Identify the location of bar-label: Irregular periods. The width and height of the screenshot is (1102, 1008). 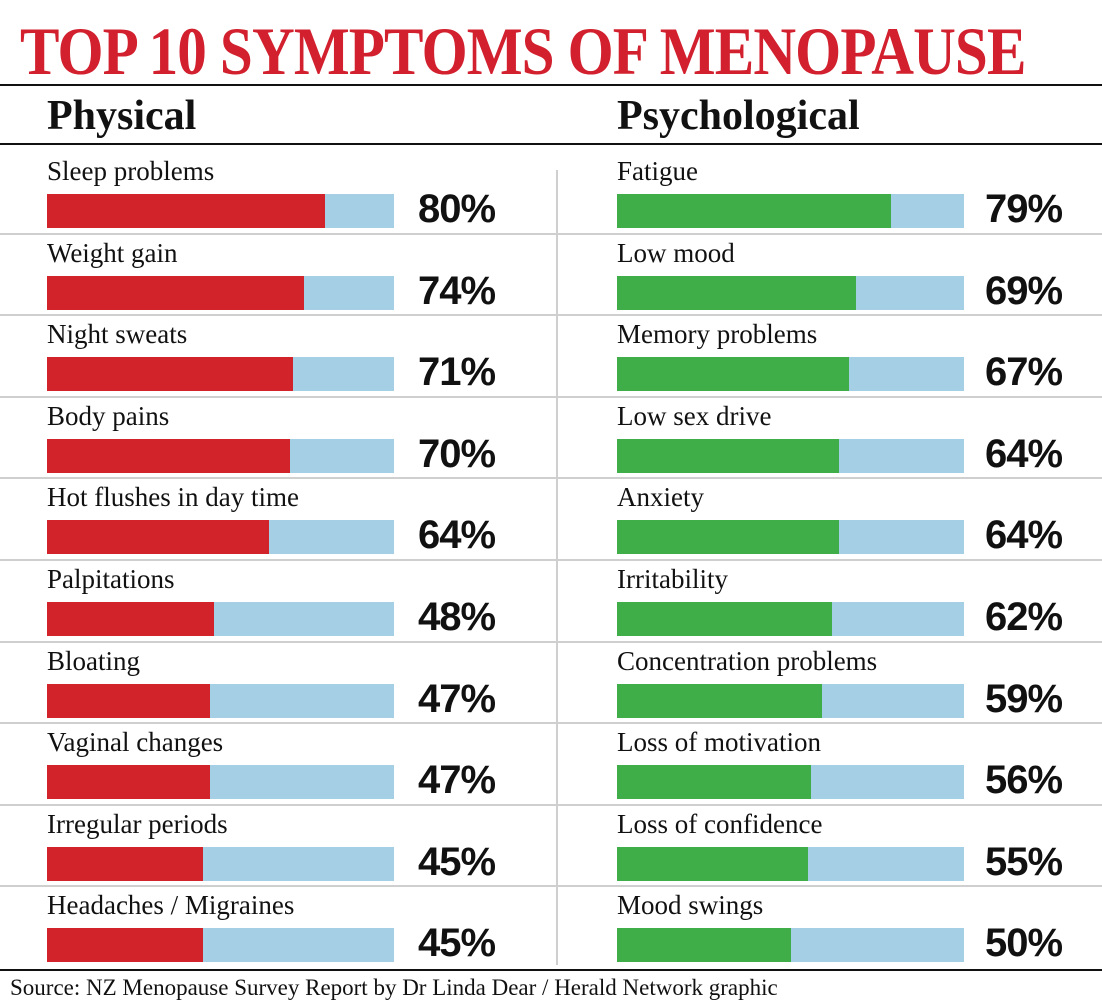
(137, 823).